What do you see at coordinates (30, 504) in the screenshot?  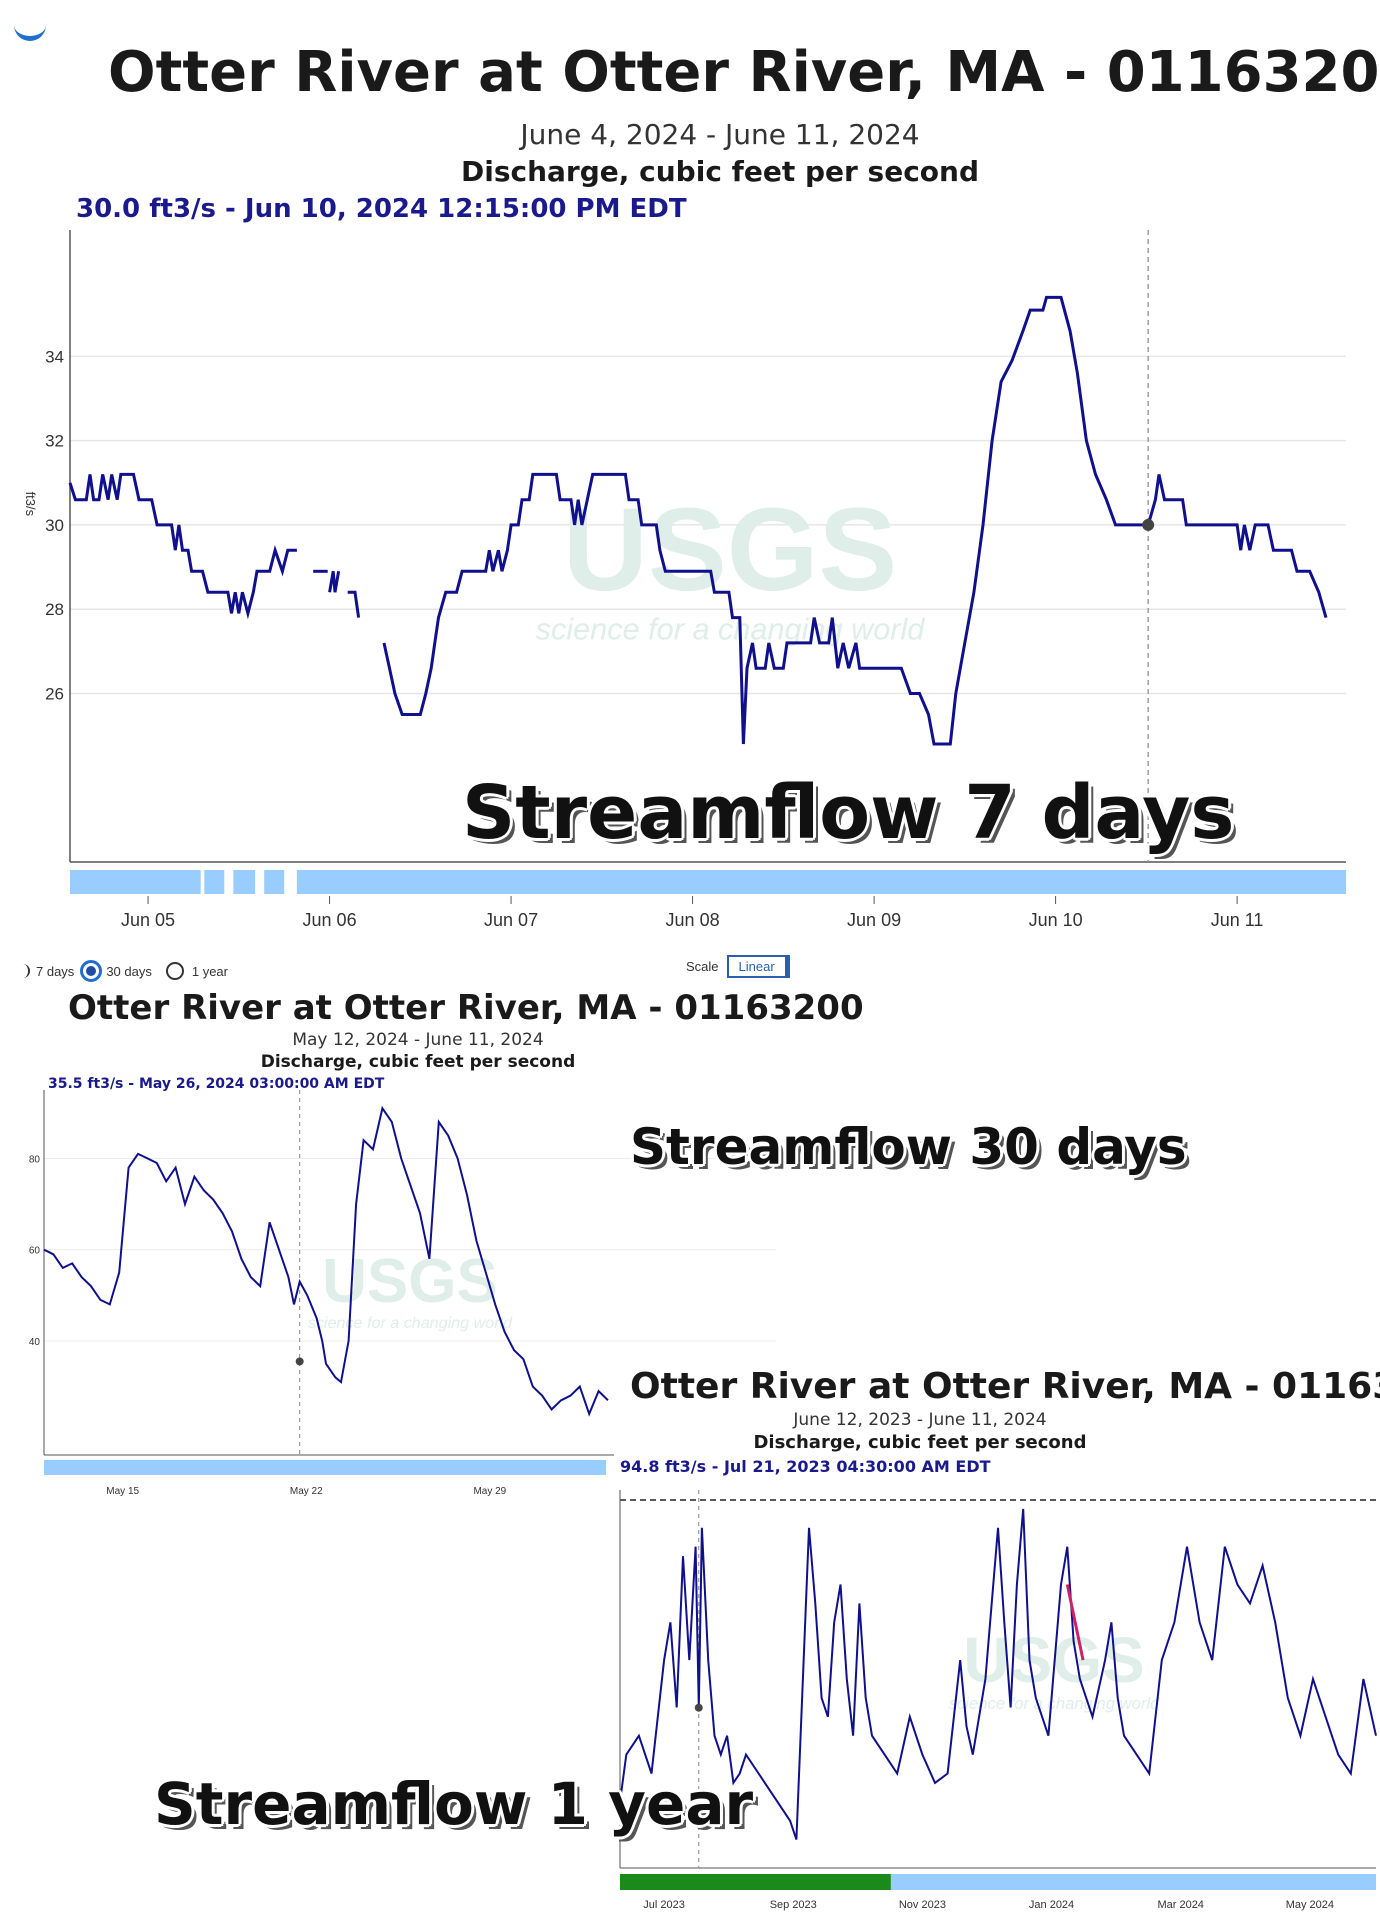 I see `week-y-axis-label: ft3/s` at bounding box center [30, 504].